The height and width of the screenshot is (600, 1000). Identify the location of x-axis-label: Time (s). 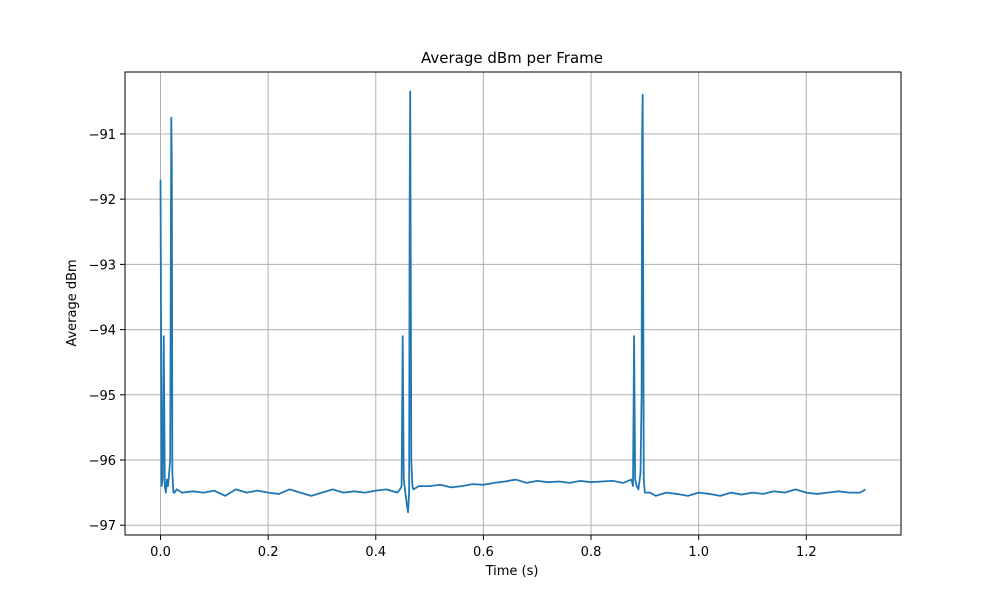
(512, 571).